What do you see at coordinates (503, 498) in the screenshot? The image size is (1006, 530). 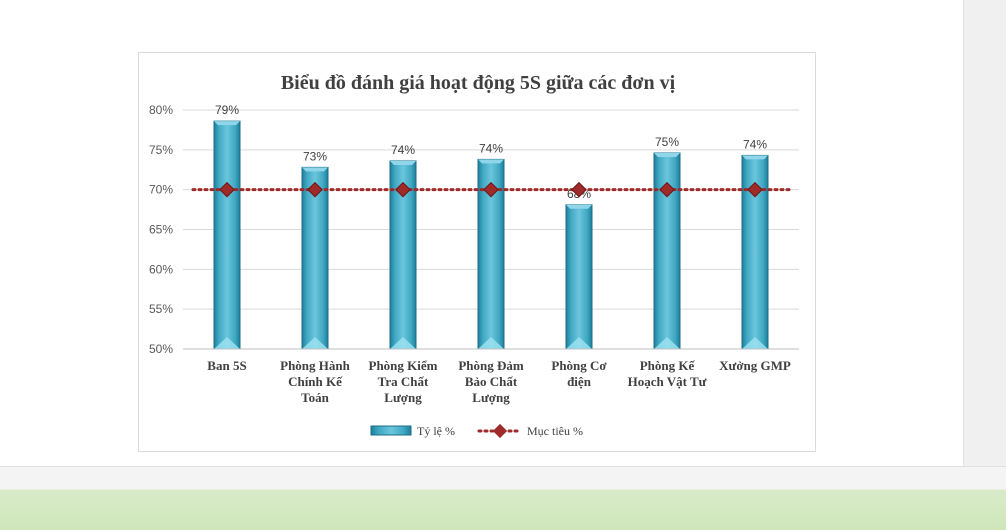 I see `bottom-background` at bounding box center [503, 498].